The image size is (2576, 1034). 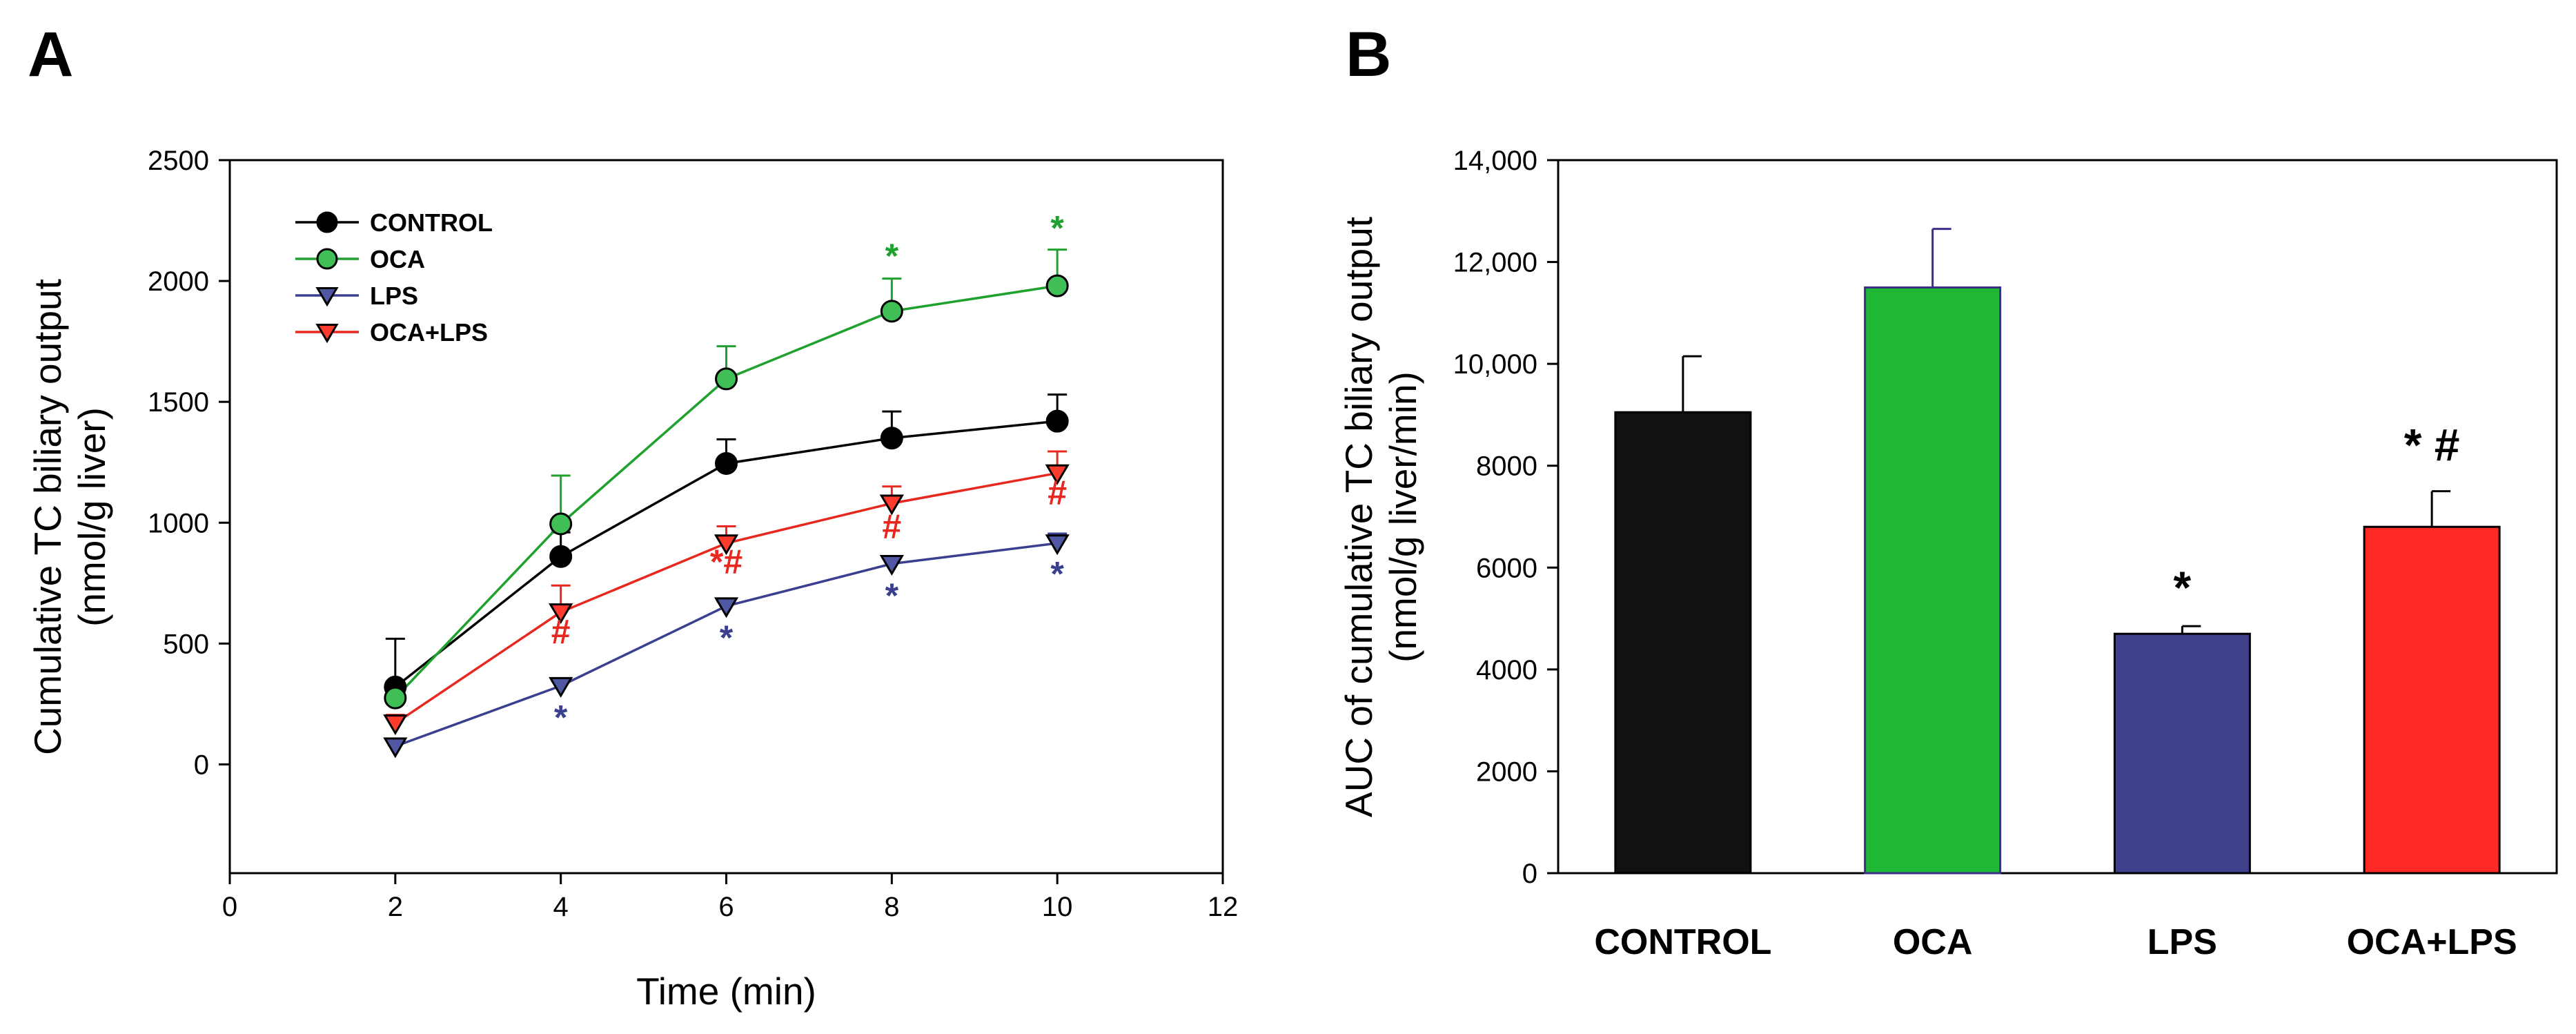 I want to click on y-tick-label: 1000, so click(x=178, y=523).